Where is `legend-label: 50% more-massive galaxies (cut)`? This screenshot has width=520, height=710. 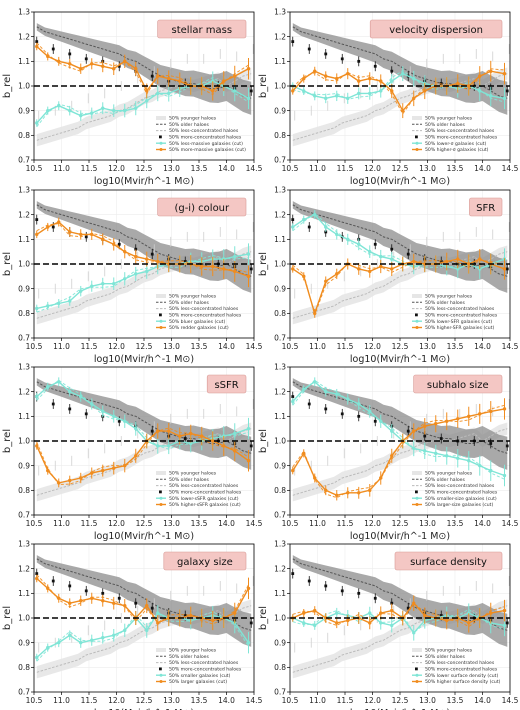
legend-label: 50% more-massive galaxies (cut) is located at coordinates (207, 150).